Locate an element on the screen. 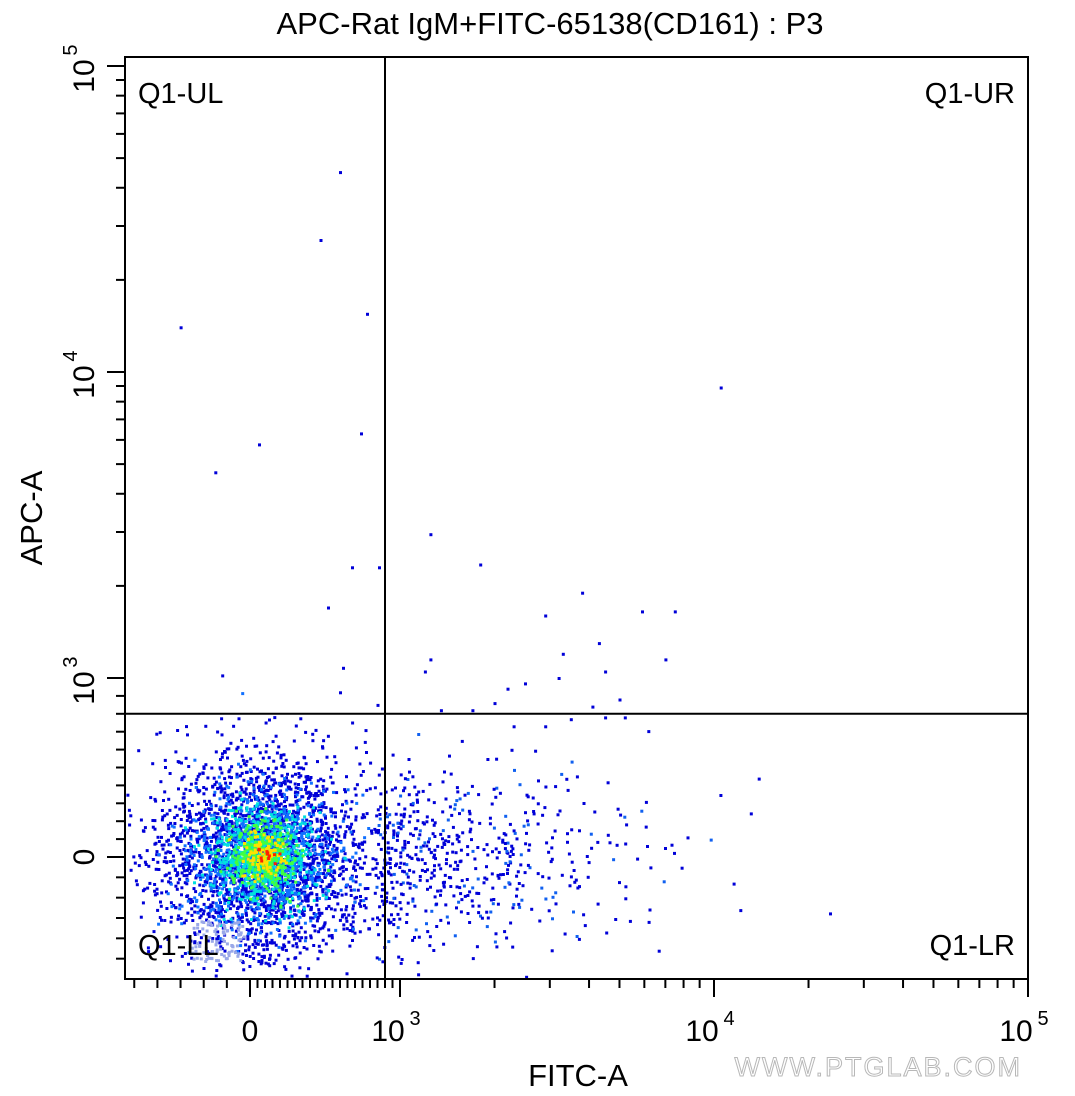  quadrant-label-upper-right: Q1-UR is located at coordinates (970, 94).